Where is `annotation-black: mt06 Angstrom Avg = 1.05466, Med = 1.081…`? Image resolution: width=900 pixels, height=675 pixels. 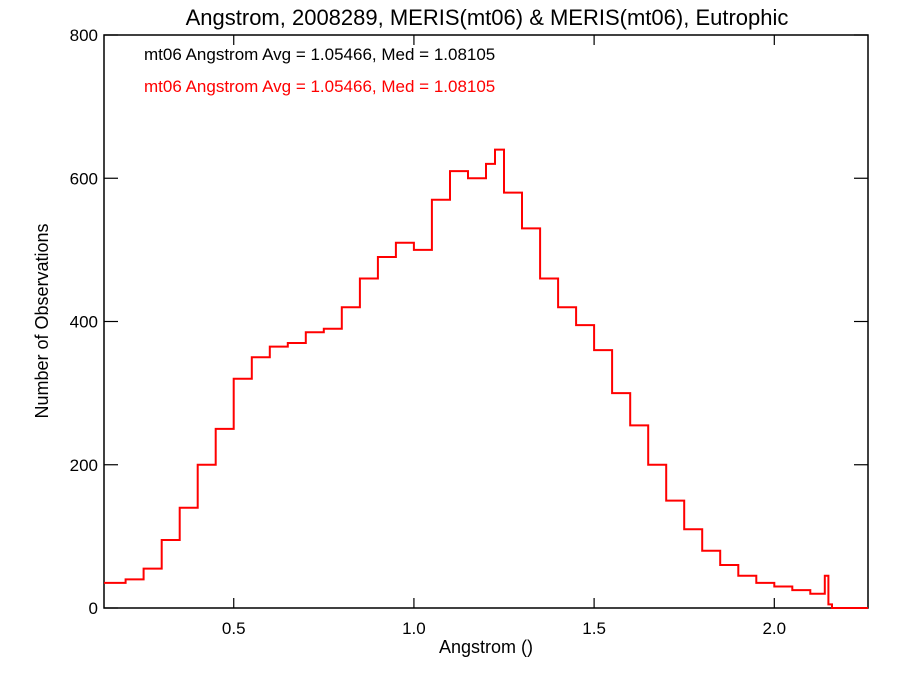
annotation-black: mt06 Angstrom Avg = 1.05466, Med = 1.081… is located at coordinates (319, 54).